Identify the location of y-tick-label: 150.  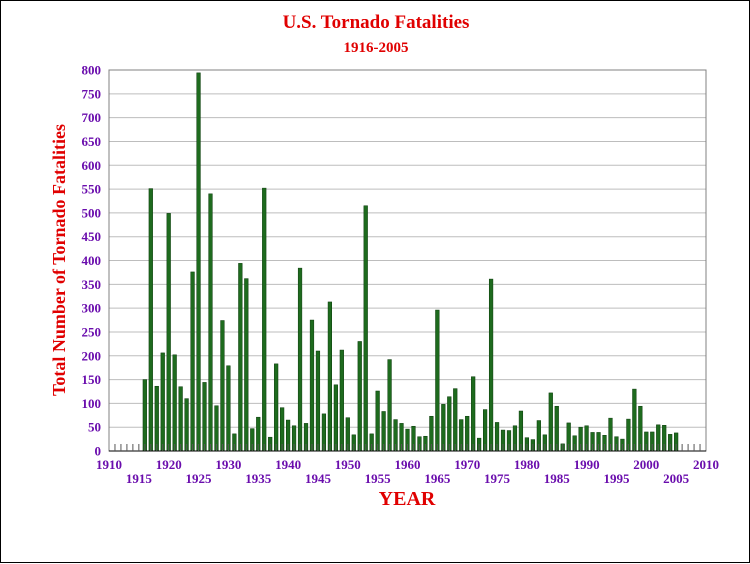
(92, 379).